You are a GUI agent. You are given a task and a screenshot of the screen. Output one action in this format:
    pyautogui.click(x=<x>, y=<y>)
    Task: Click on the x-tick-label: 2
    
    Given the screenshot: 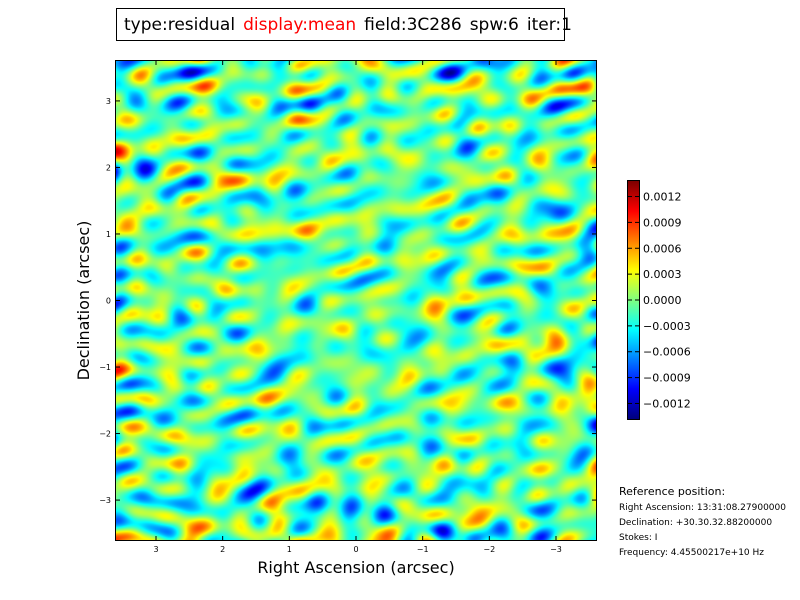 What is the action you would take?
    pyautogui.click(x=222, y=549)
    